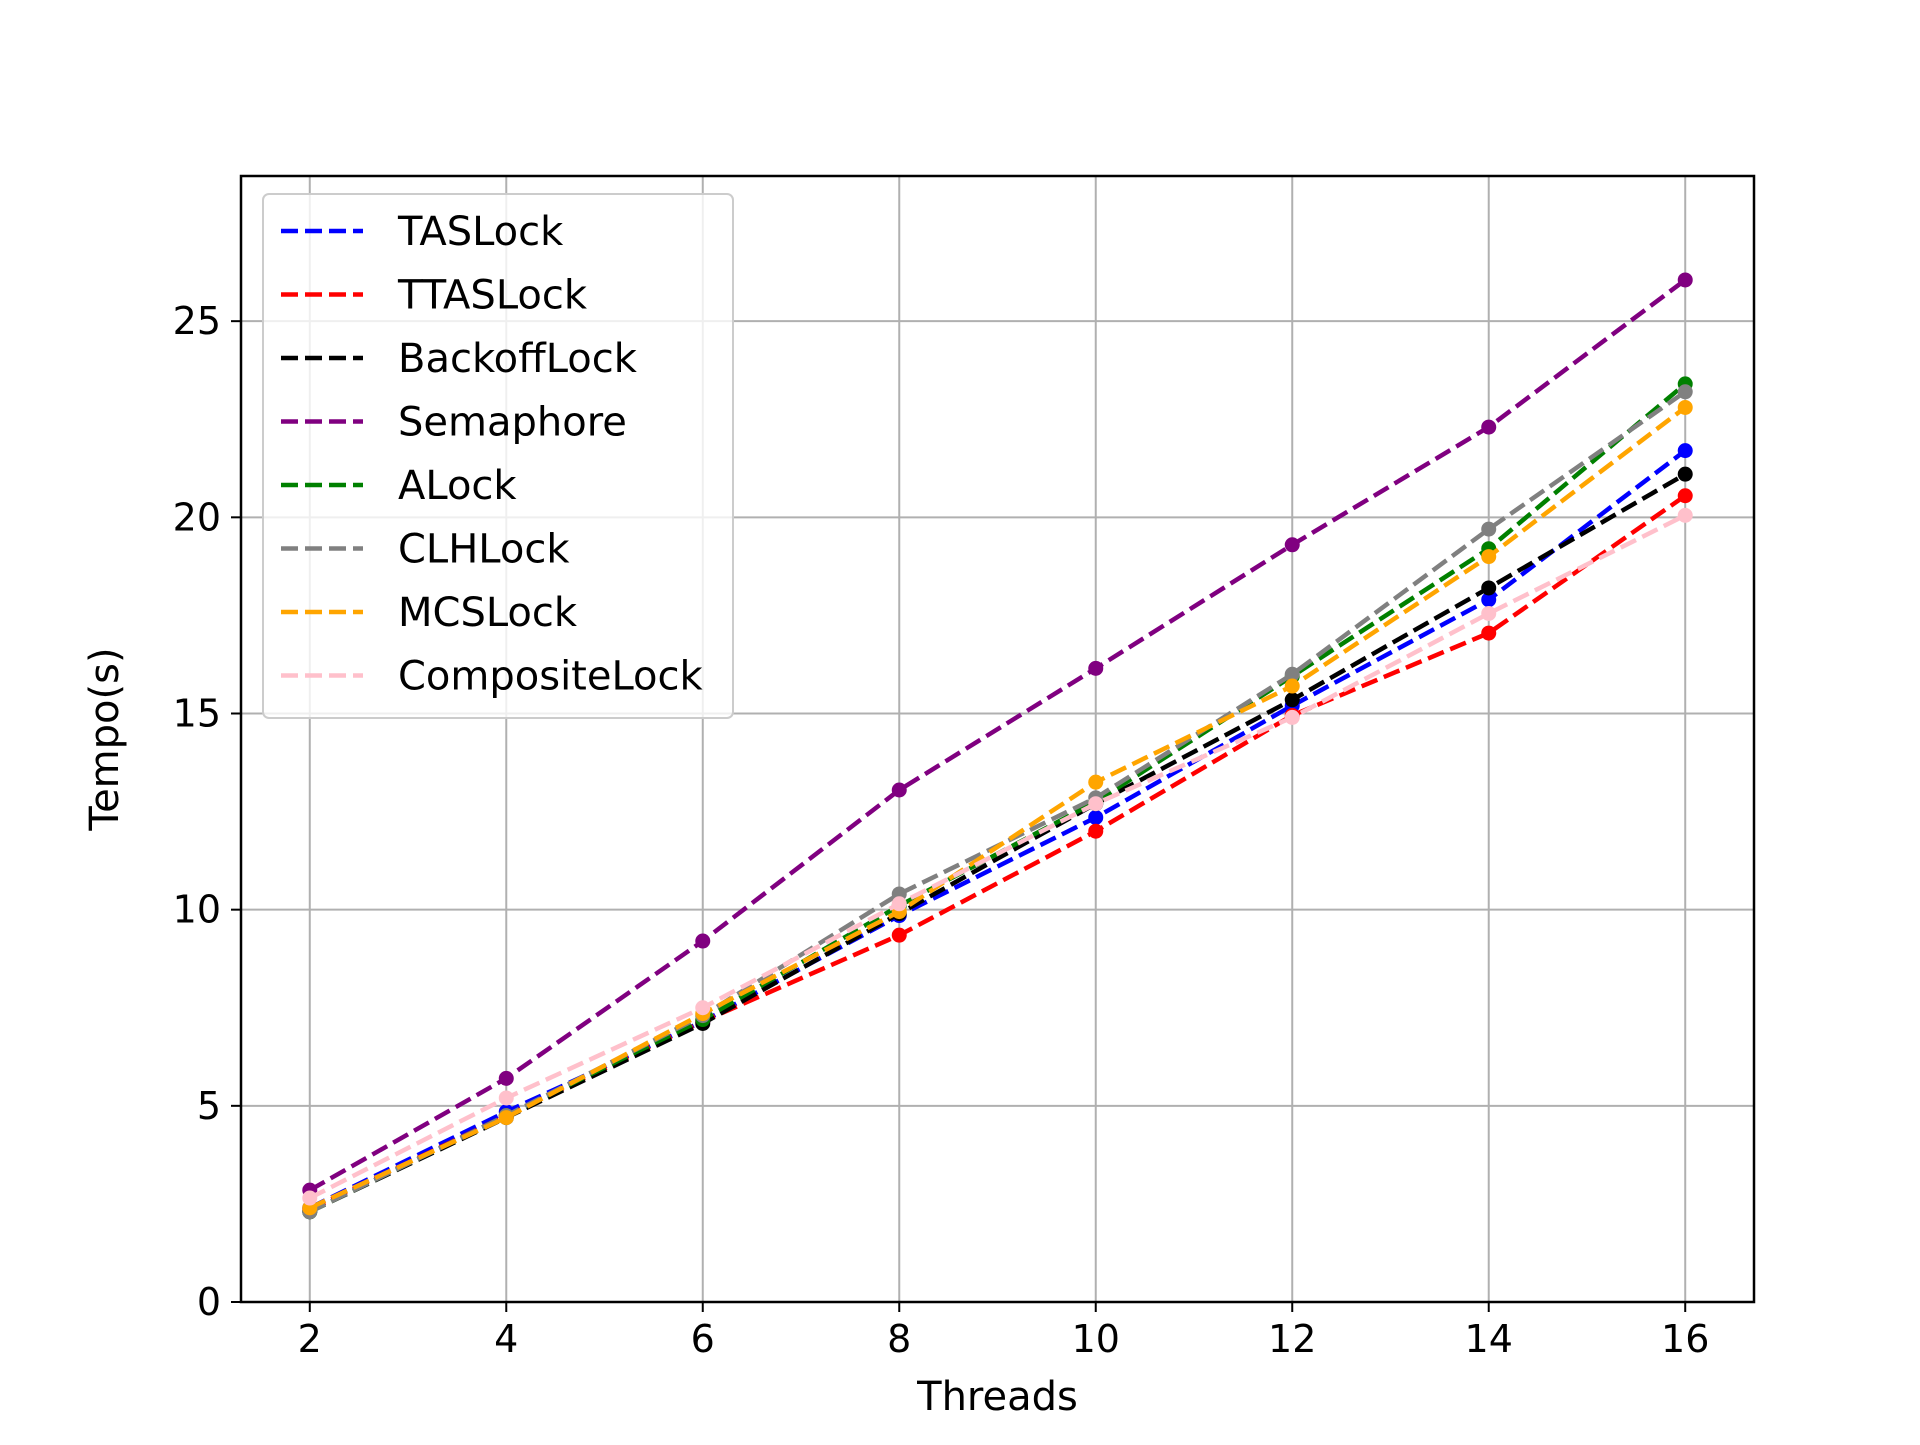 The height and width of the screenshot is (1445, 1920). What do you see at coordinates (997, 1397) in the screenshot?
I see `x-axis-title: Threads` at bounding box center [997, 1397].